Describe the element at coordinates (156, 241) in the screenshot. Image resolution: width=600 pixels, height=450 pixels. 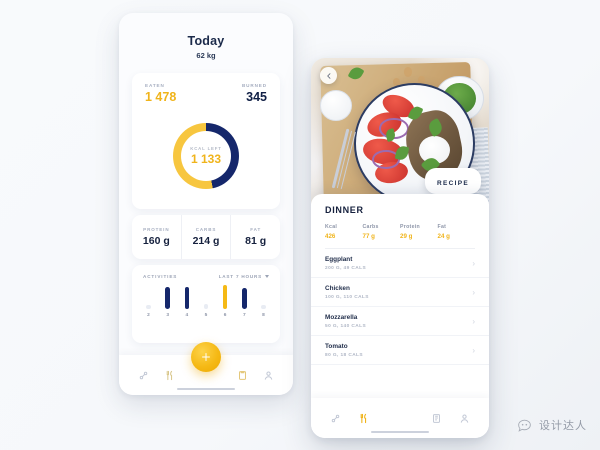
I see `macro-value: 160 g` at that location.